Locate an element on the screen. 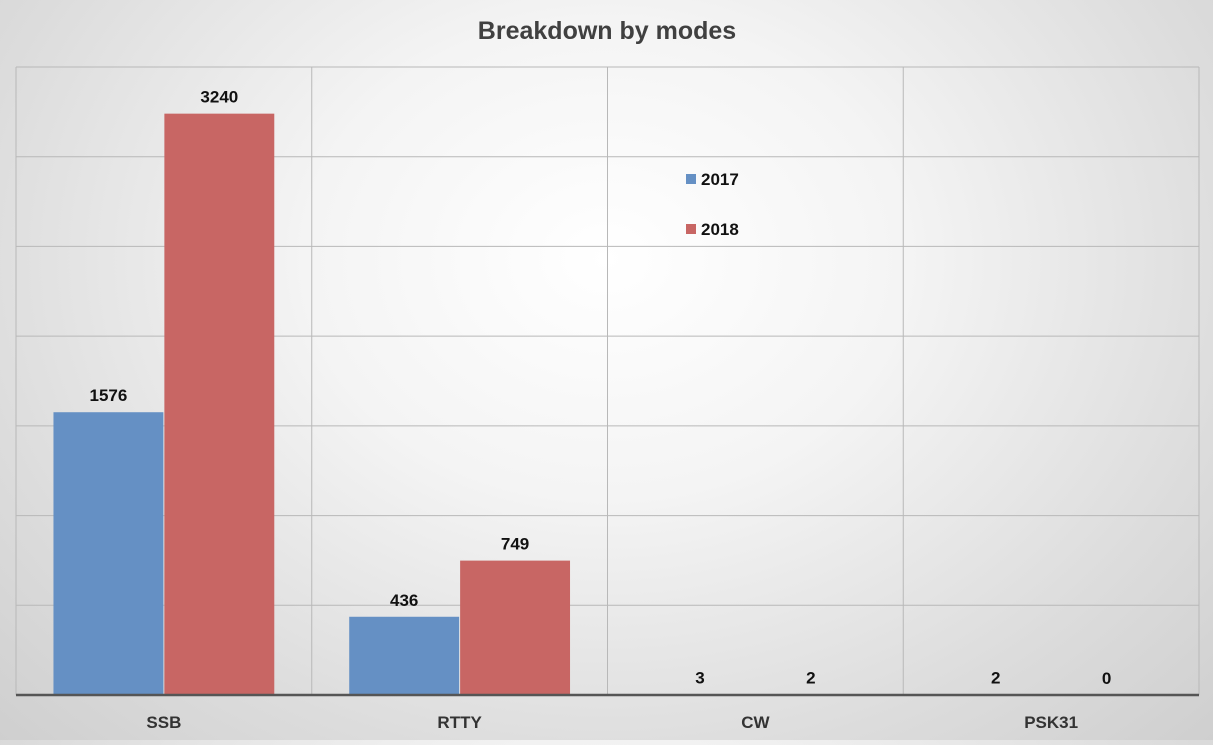 This screenshot has height=745, width=1213. legend-label: 2018 is located at coordinates (720, 229).